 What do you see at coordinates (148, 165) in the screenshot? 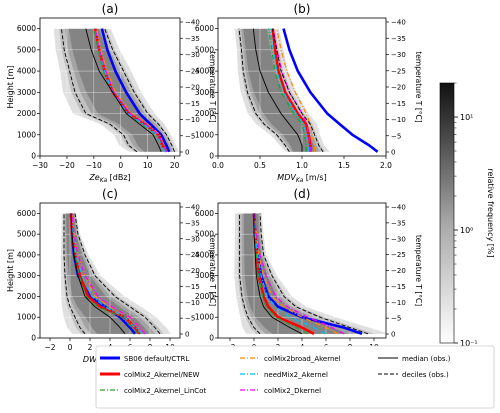
I see `x-tick-label: 10` at bounding box center [148, 165].